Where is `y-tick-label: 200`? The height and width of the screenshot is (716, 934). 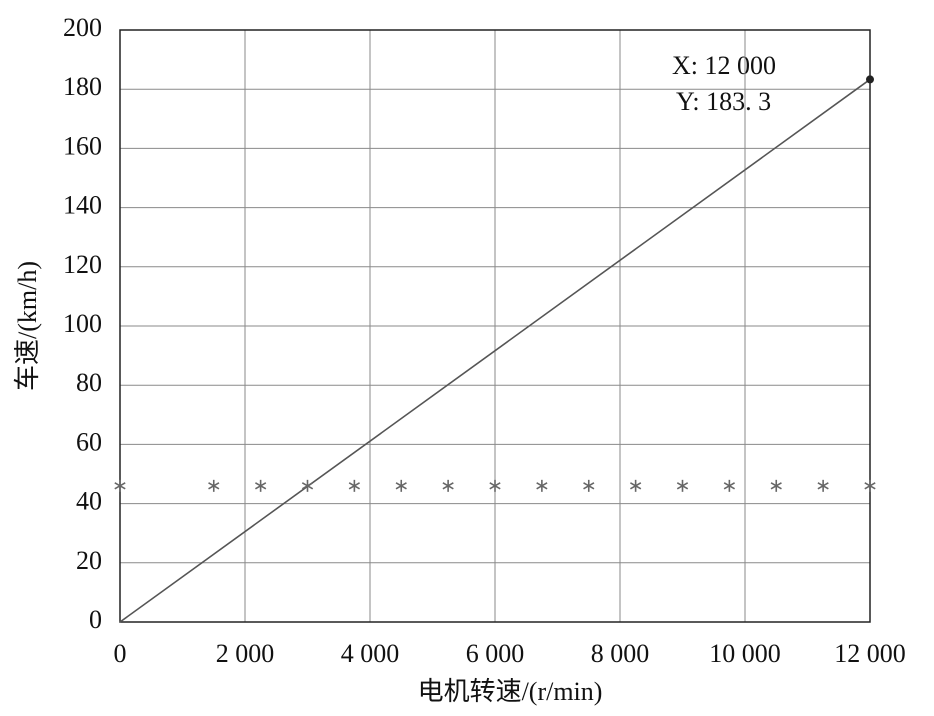
y-tick-label: 200 is located at coordinates (82, 27).